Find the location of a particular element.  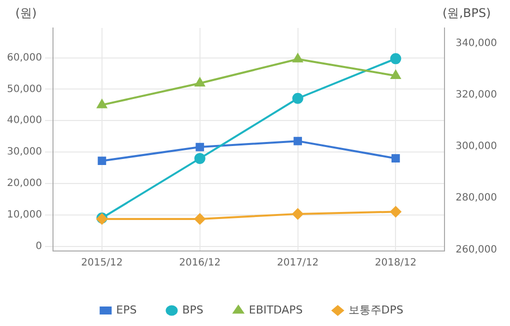

legend-label: BPS is located at coordinates (193, 309).